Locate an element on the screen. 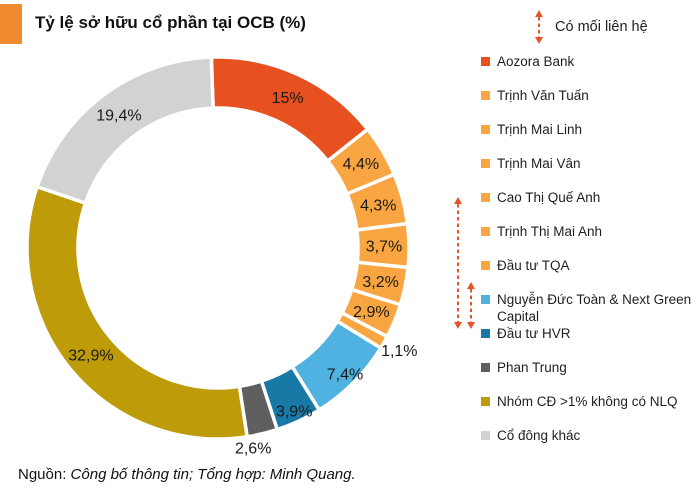 The image size is (700, 490). slice-label: 4,4% is located at coordinates (361, 164).